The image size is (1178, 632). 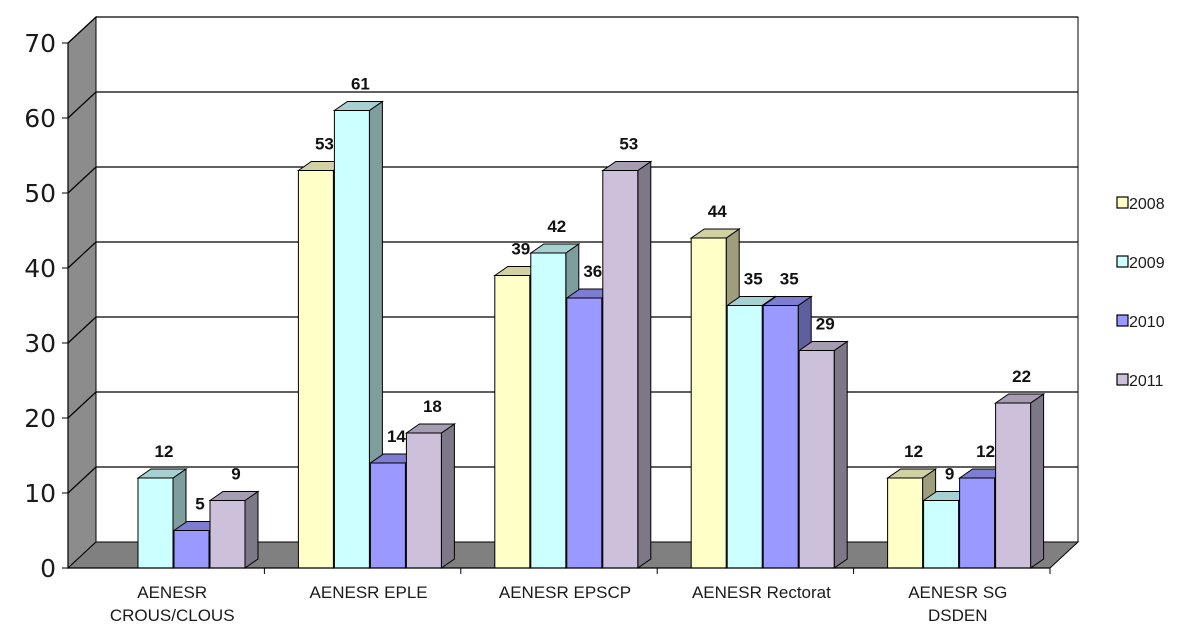 I want to click on legend-item-2008: 2008, so click(x=1140, y=204).